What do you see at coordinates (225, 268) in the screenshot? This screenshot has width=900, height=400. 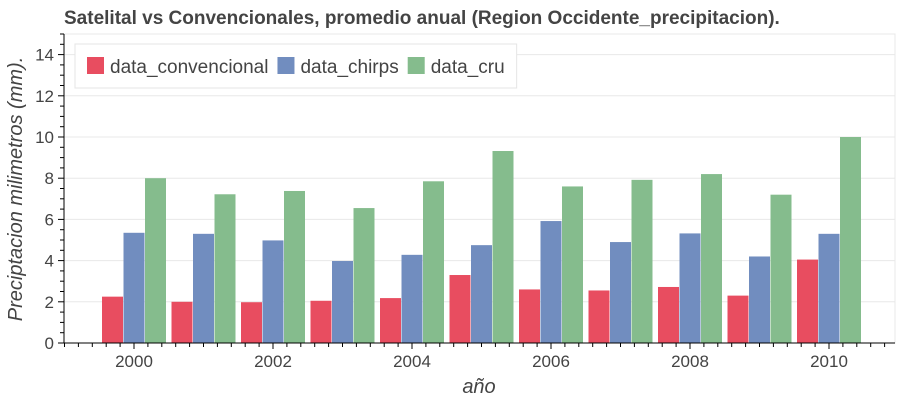 I see `bar-data_cru-2001` at bounding box center [225, 268].